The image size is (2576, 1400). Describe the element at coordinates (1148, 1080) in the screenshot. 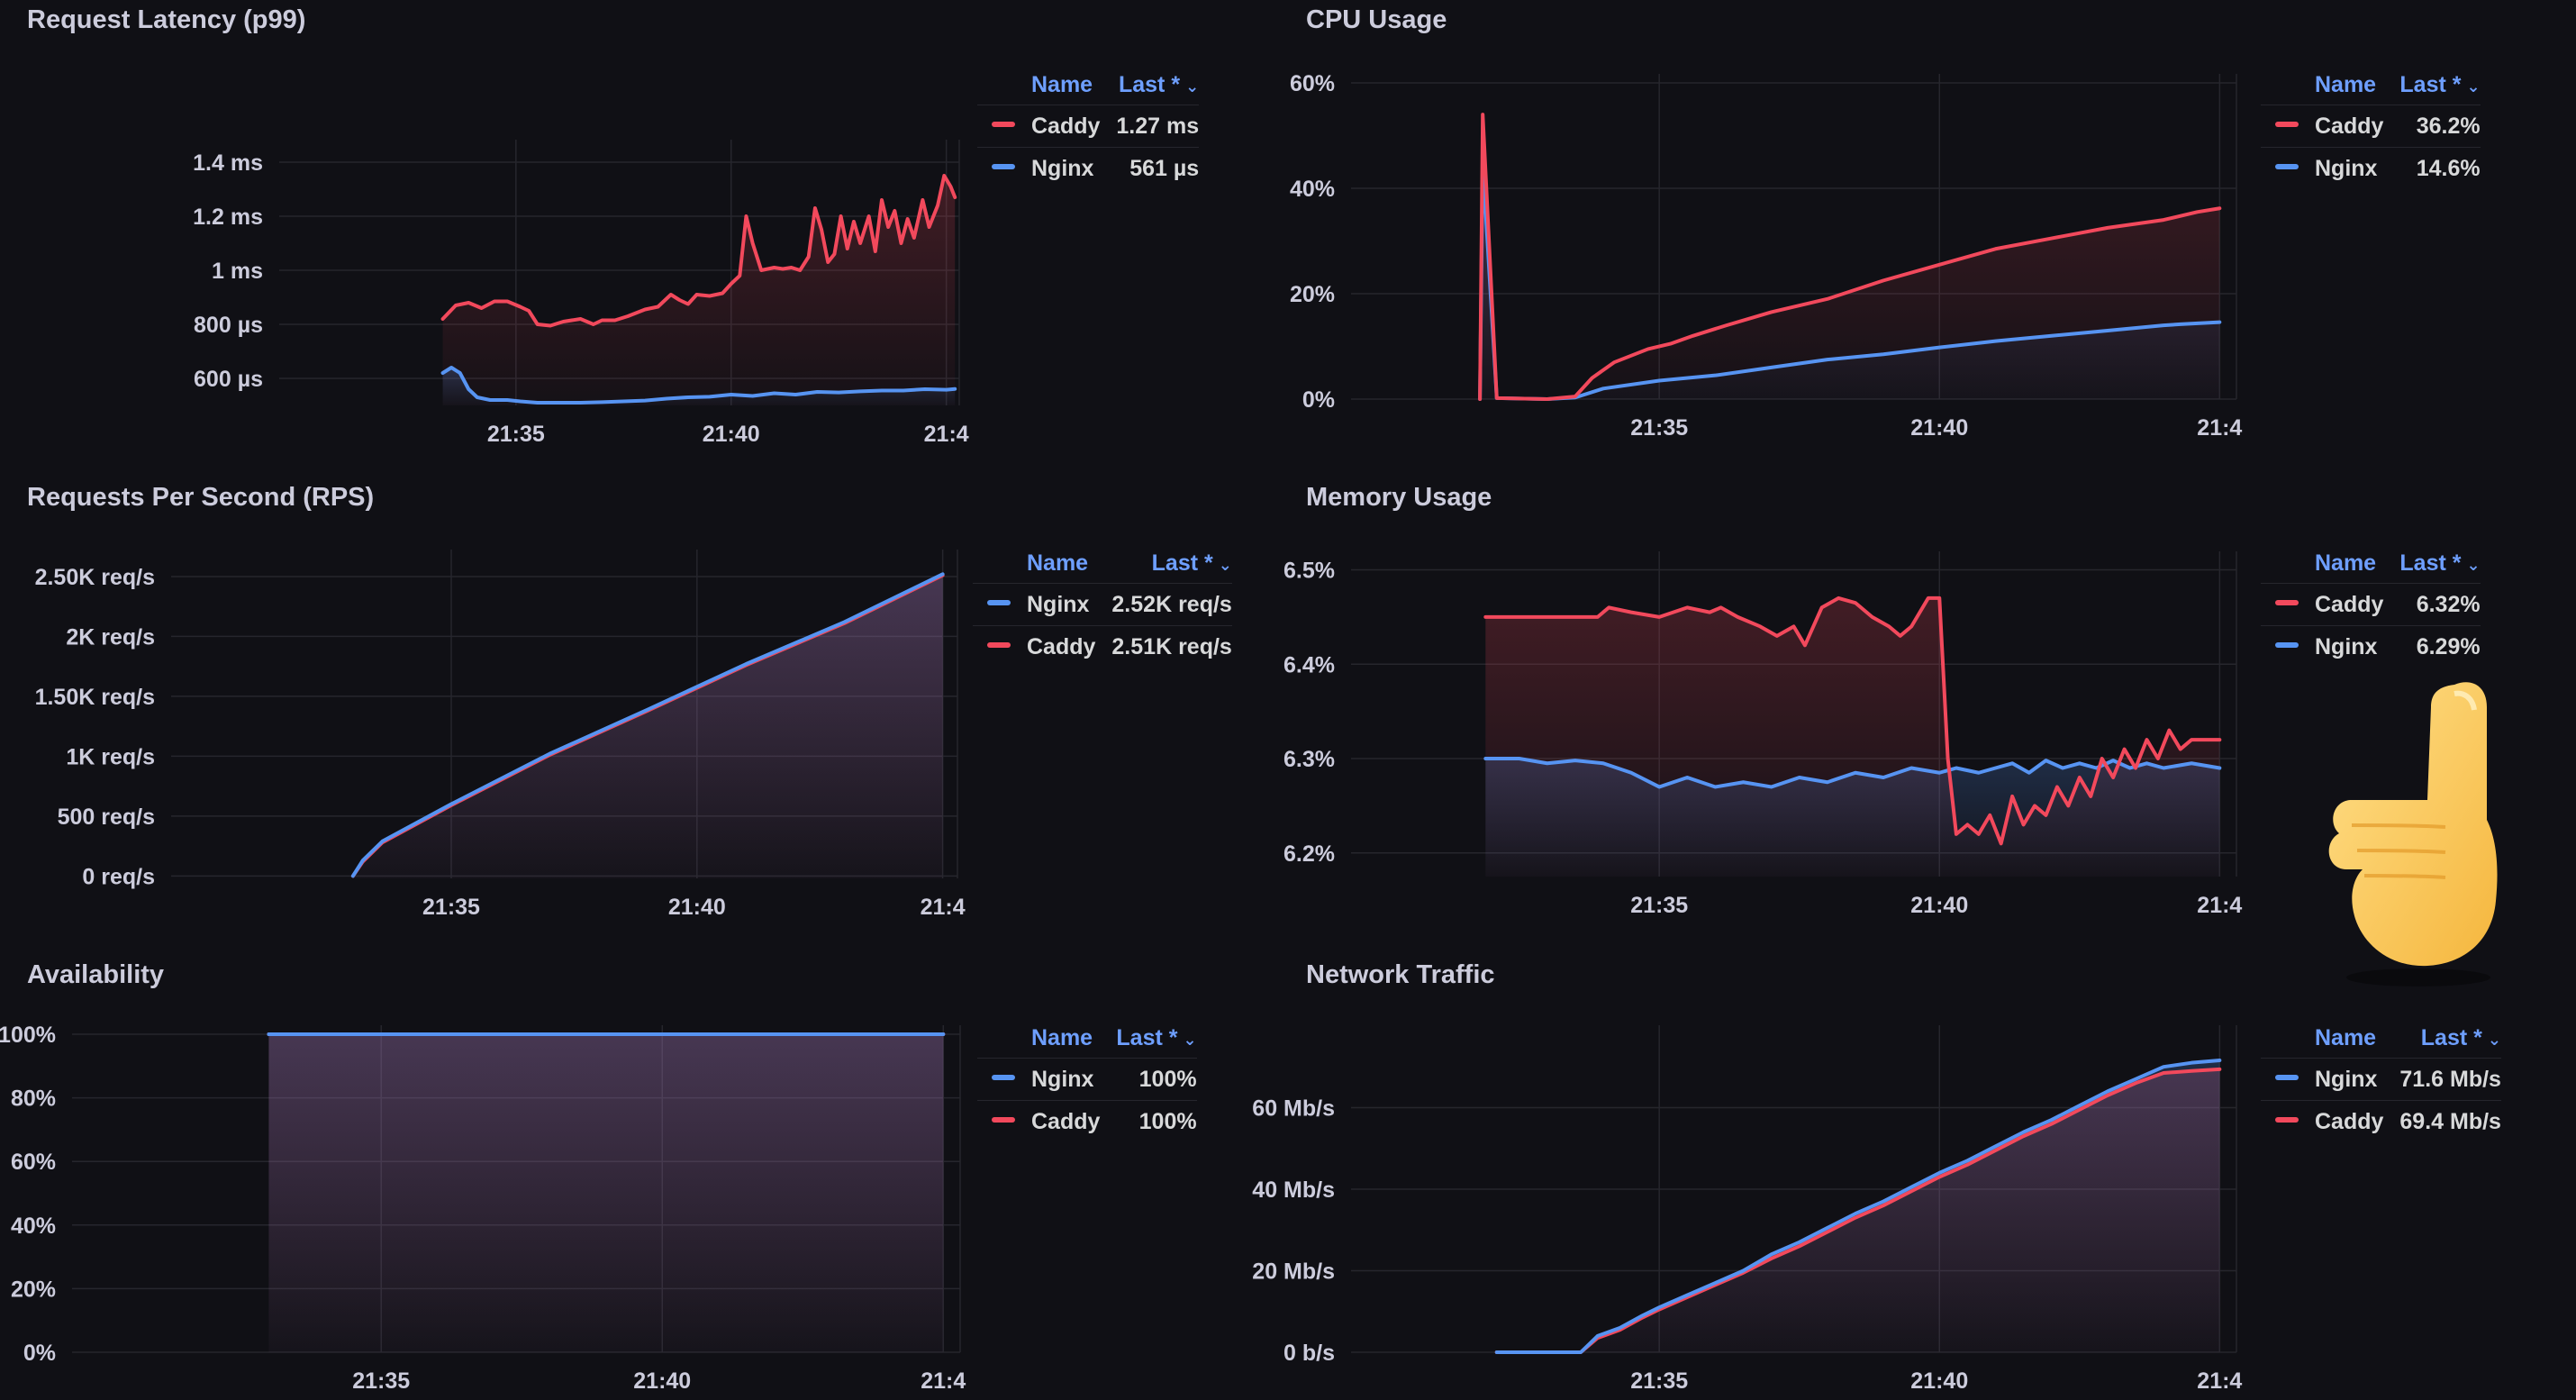

I see `legend-last-value: 100%` at that location.